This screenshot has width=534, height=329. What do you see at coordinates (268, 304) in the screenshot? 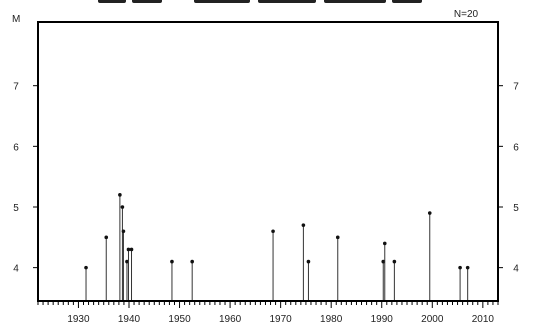
I see `x-minor-ticks` at bounding box center [268, 304].